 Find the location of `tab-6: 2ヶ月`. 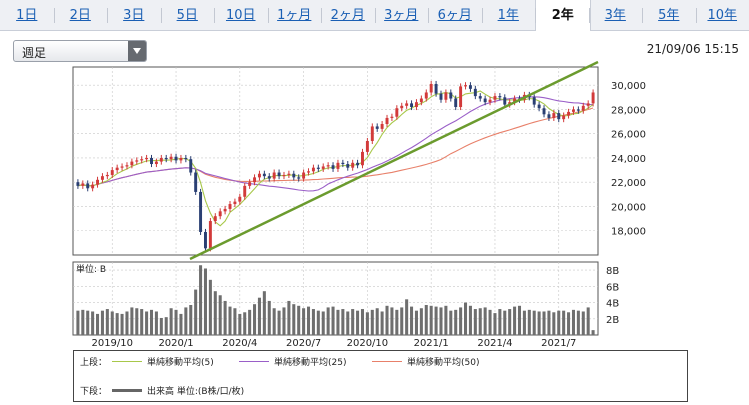

tab-6: 2ヶ月 is located at coordinates (347, 15).